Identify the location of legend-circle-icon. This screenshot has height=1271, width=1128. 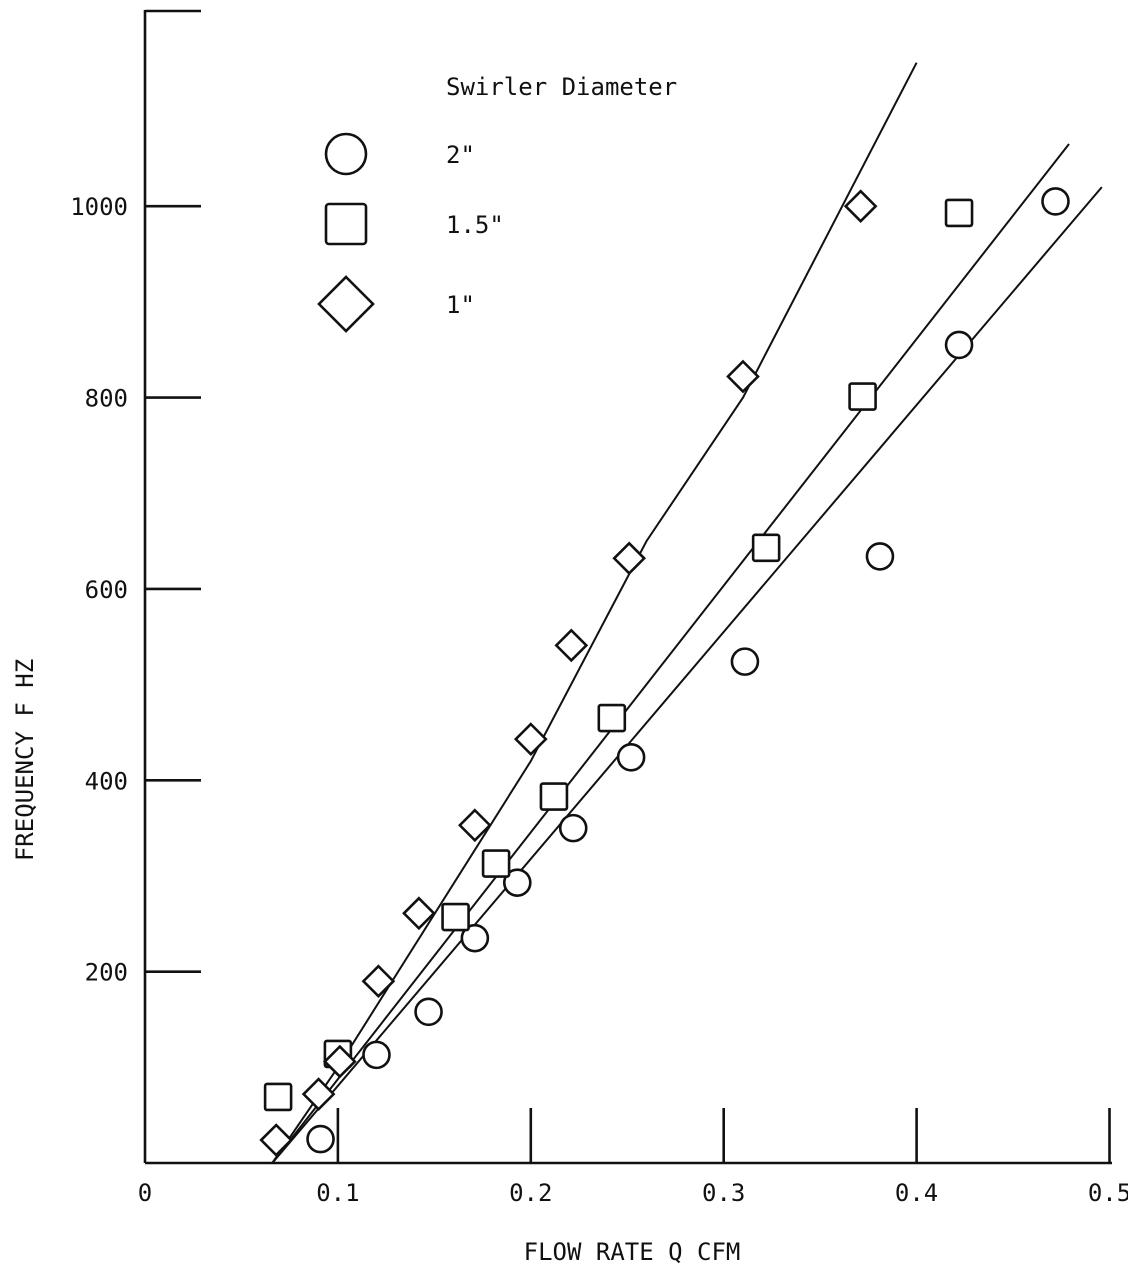
(346, 154).